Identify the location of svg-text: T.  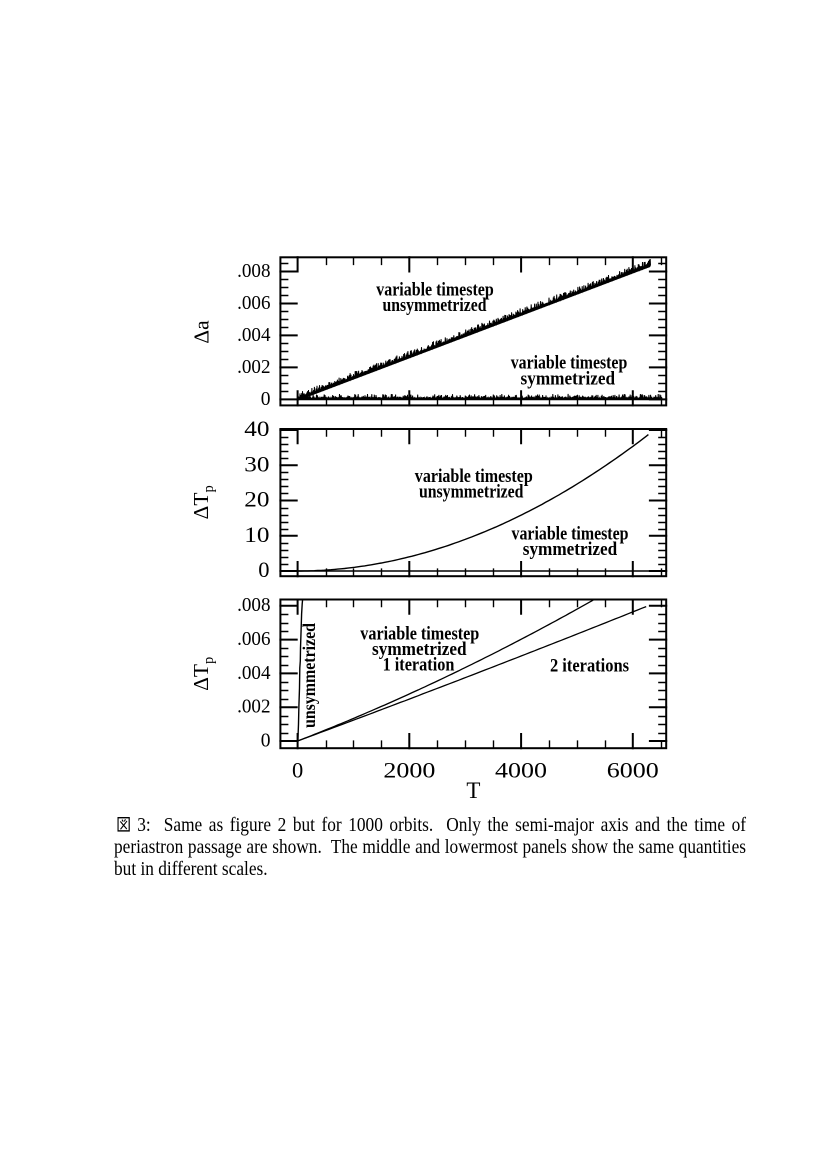
(473, 790).